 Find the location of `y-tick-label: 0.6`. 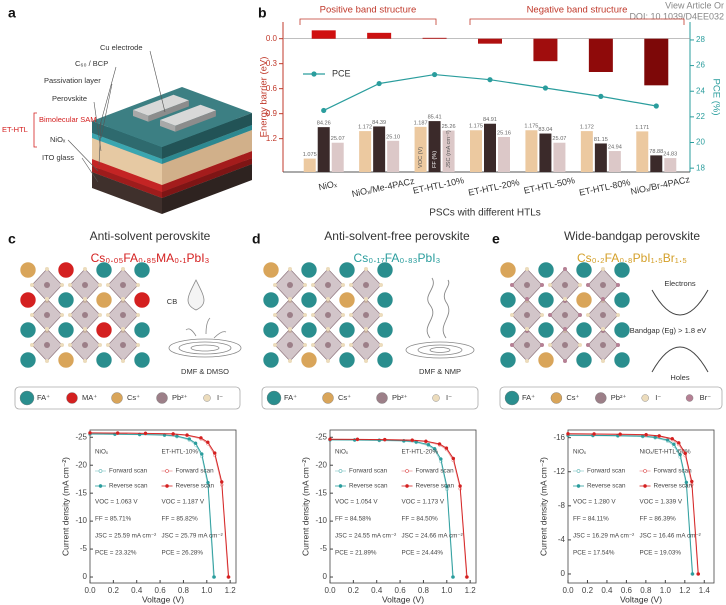

y-tick-label: 0.6 is located at coordinates (272, 88).